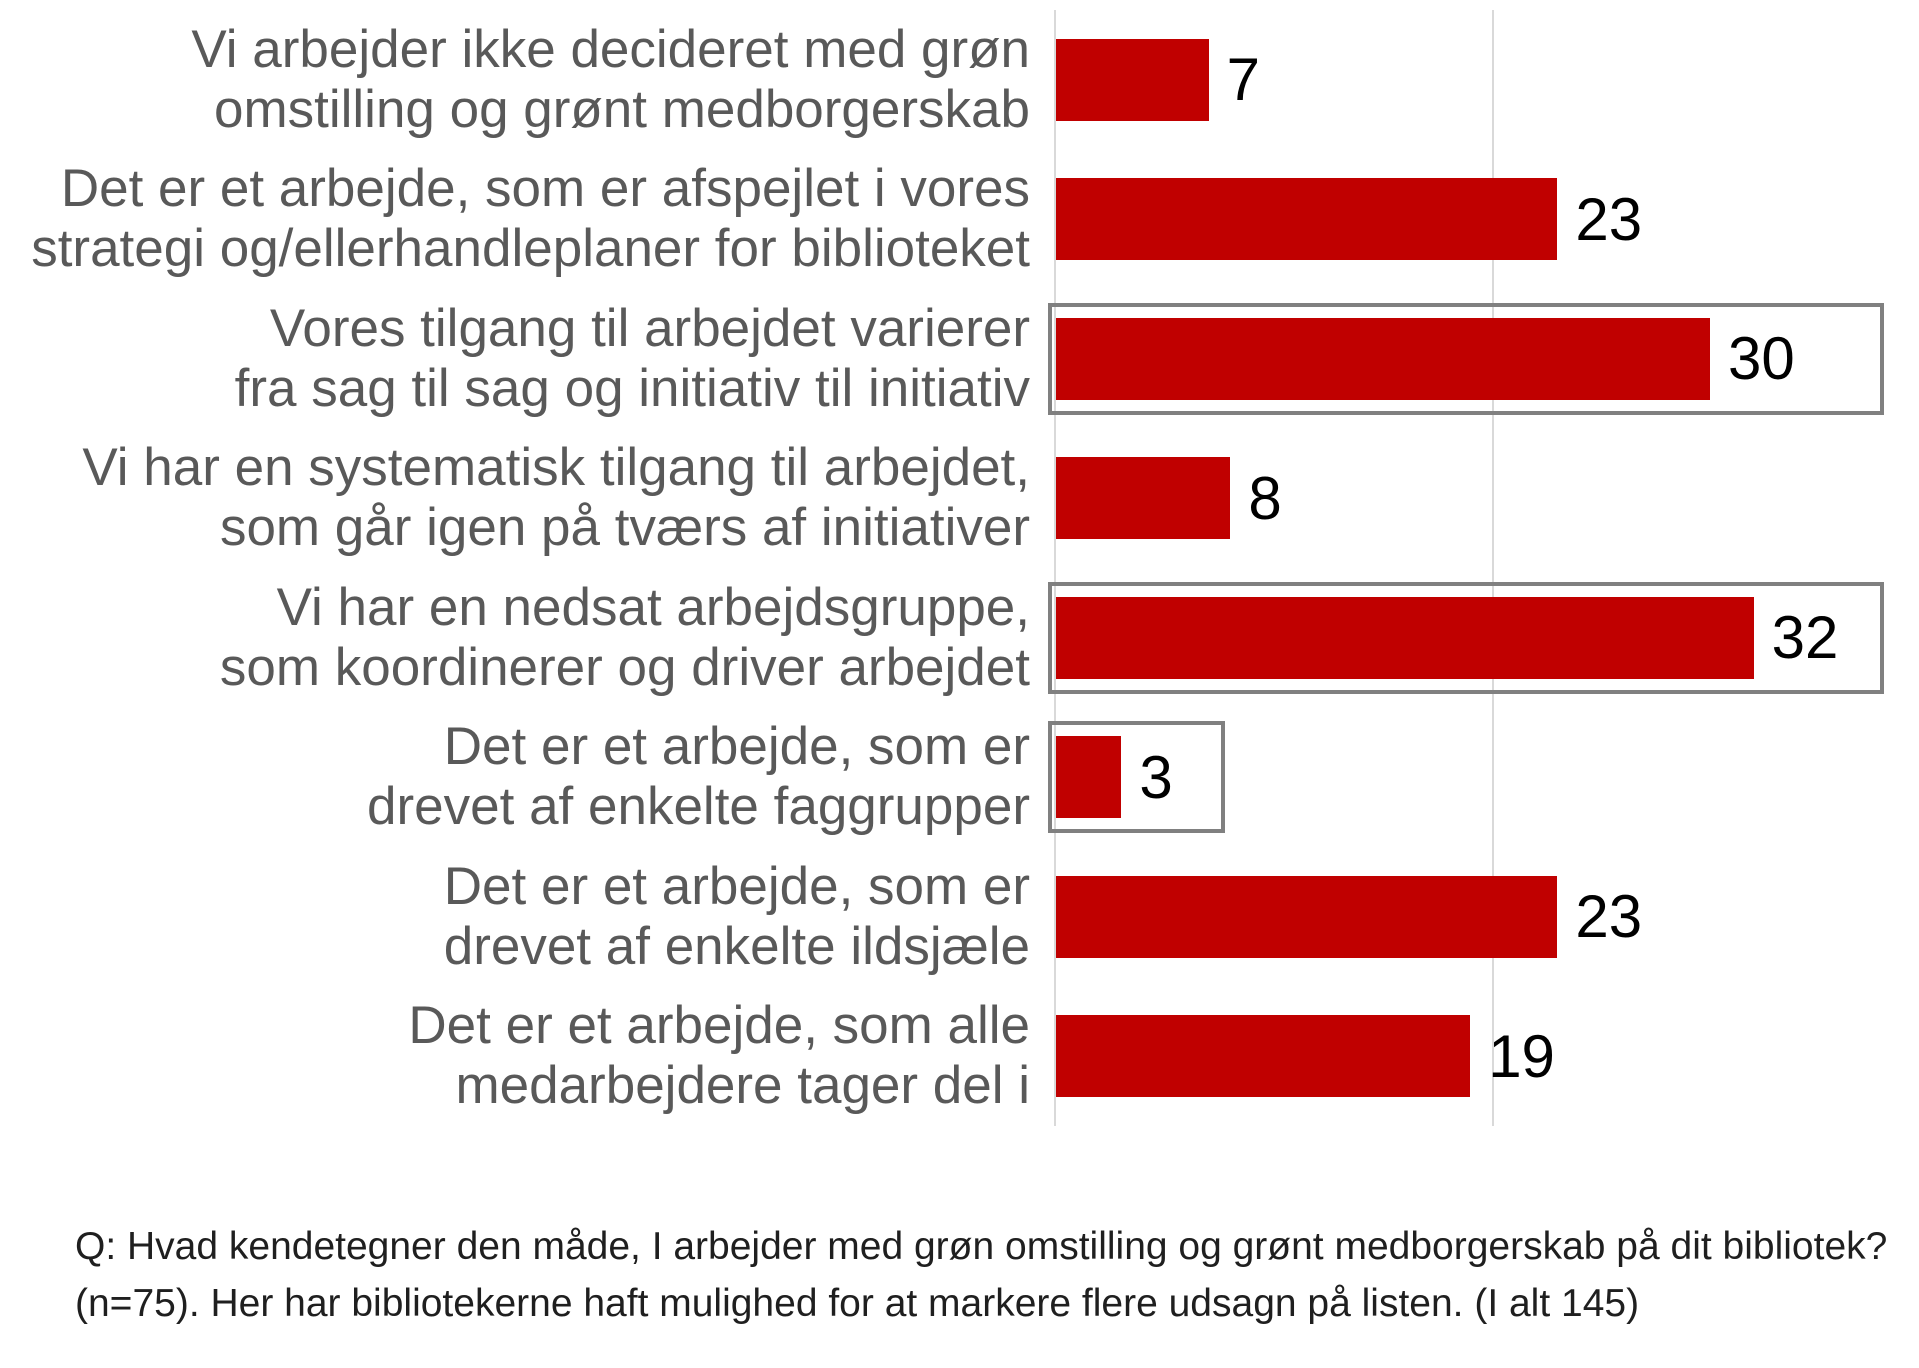 Image resolution: width=1919 pixels, height=1368 pixels. I want to click on plot-cell: 30, so click(1487, 359).